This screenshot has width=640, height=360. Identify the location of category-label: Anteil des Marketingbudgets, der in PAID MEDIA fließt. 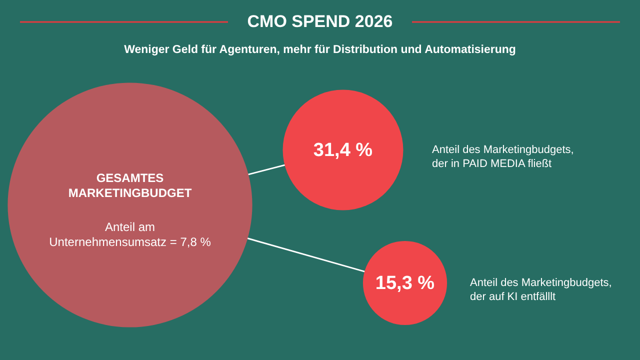
(503, 157).